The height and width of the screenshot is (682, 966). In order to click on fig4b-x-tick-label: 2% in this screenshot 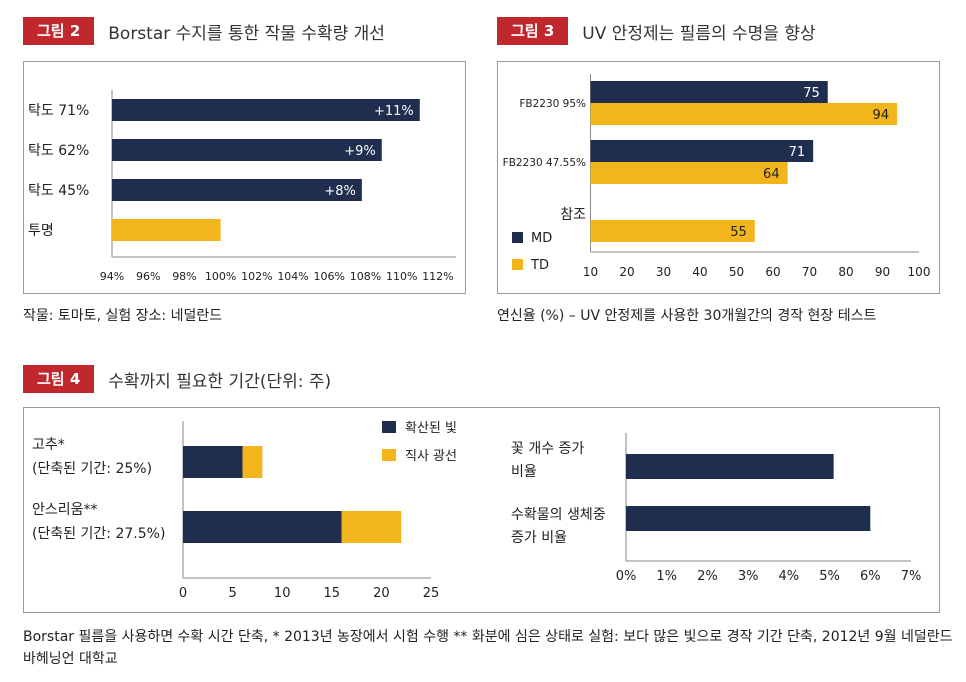, I will do `click(707, 576)`.